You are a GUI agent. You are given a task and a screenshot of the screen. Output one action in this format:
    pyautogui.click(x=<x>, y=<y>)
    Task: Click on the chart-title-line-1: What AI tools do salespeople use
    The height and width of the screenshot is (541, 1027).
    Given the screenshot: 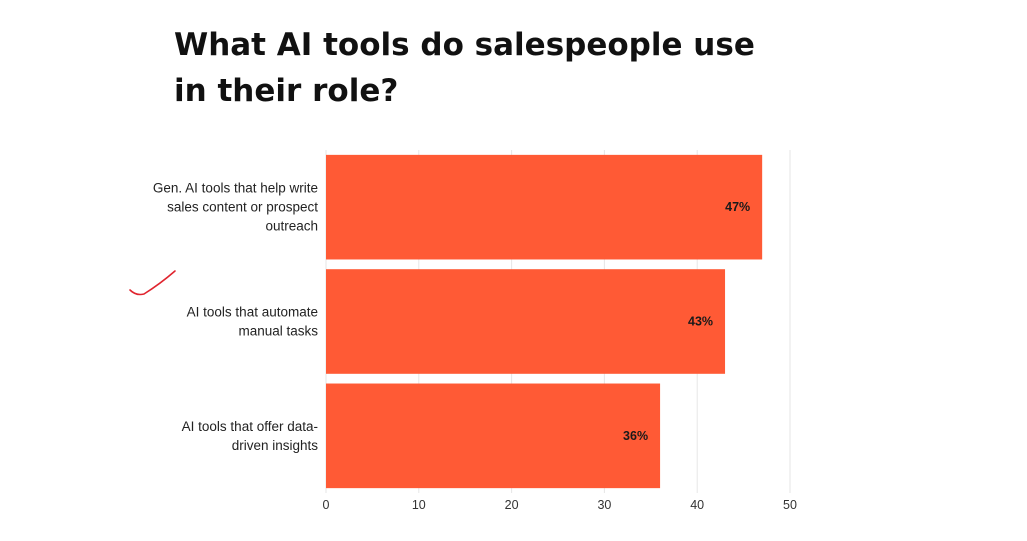 What is the action you would take?
    pyautogui.click(x=464, y=45)
    